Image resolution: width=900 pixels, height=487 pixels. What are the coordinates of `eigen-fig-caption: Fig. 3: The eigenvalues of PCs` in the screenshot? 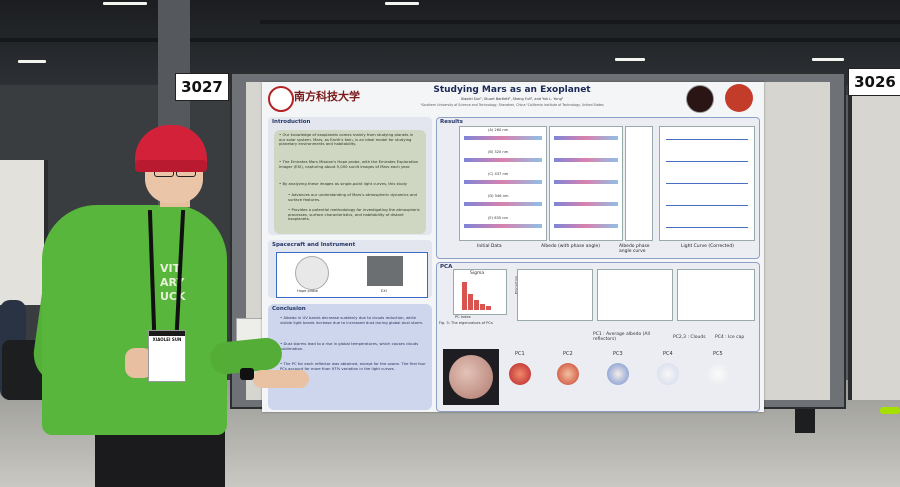 It's located at (466, 323).